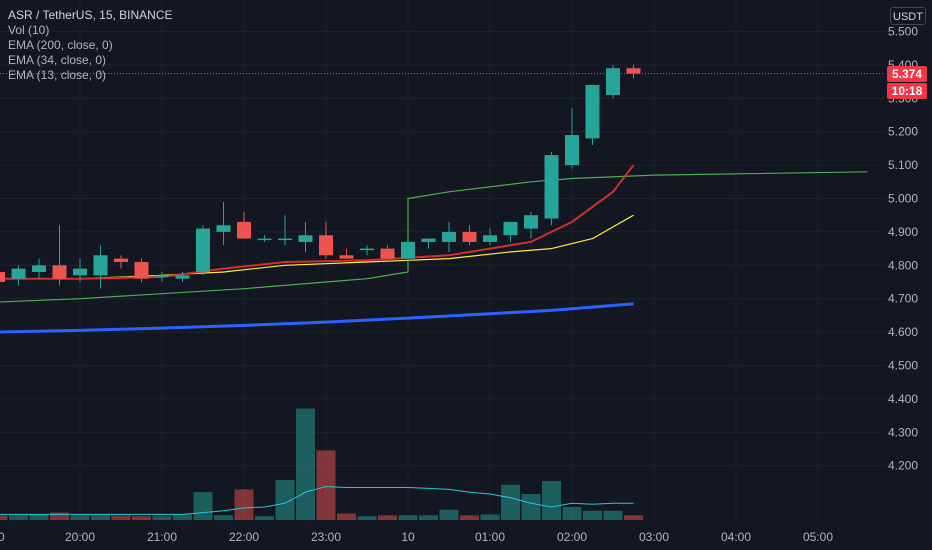  Describe the element at coordinates (736, 537) in the screenshot. I see `time-tick-label: 04:00` at that location.